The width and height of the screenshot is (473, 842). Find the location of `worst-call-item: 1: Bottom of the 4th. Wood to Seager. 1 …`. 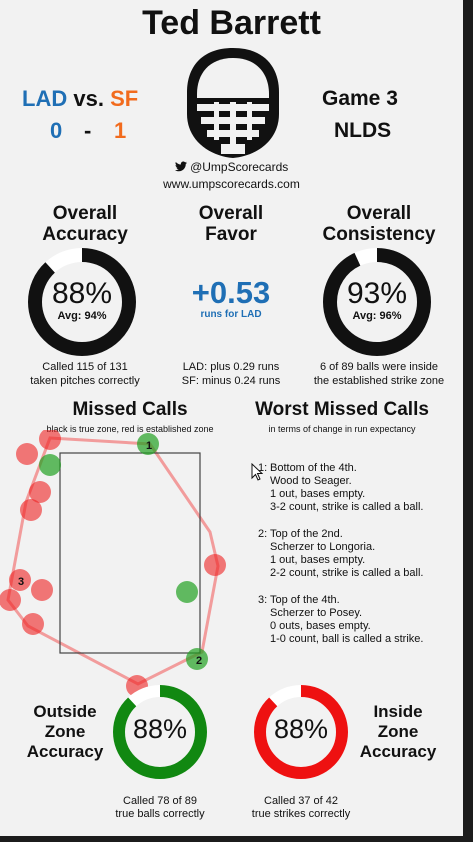

worst-call-item: 1: Bottom of the 4th. Wood to Seager. 1 … is located at coordinates (358, 488).